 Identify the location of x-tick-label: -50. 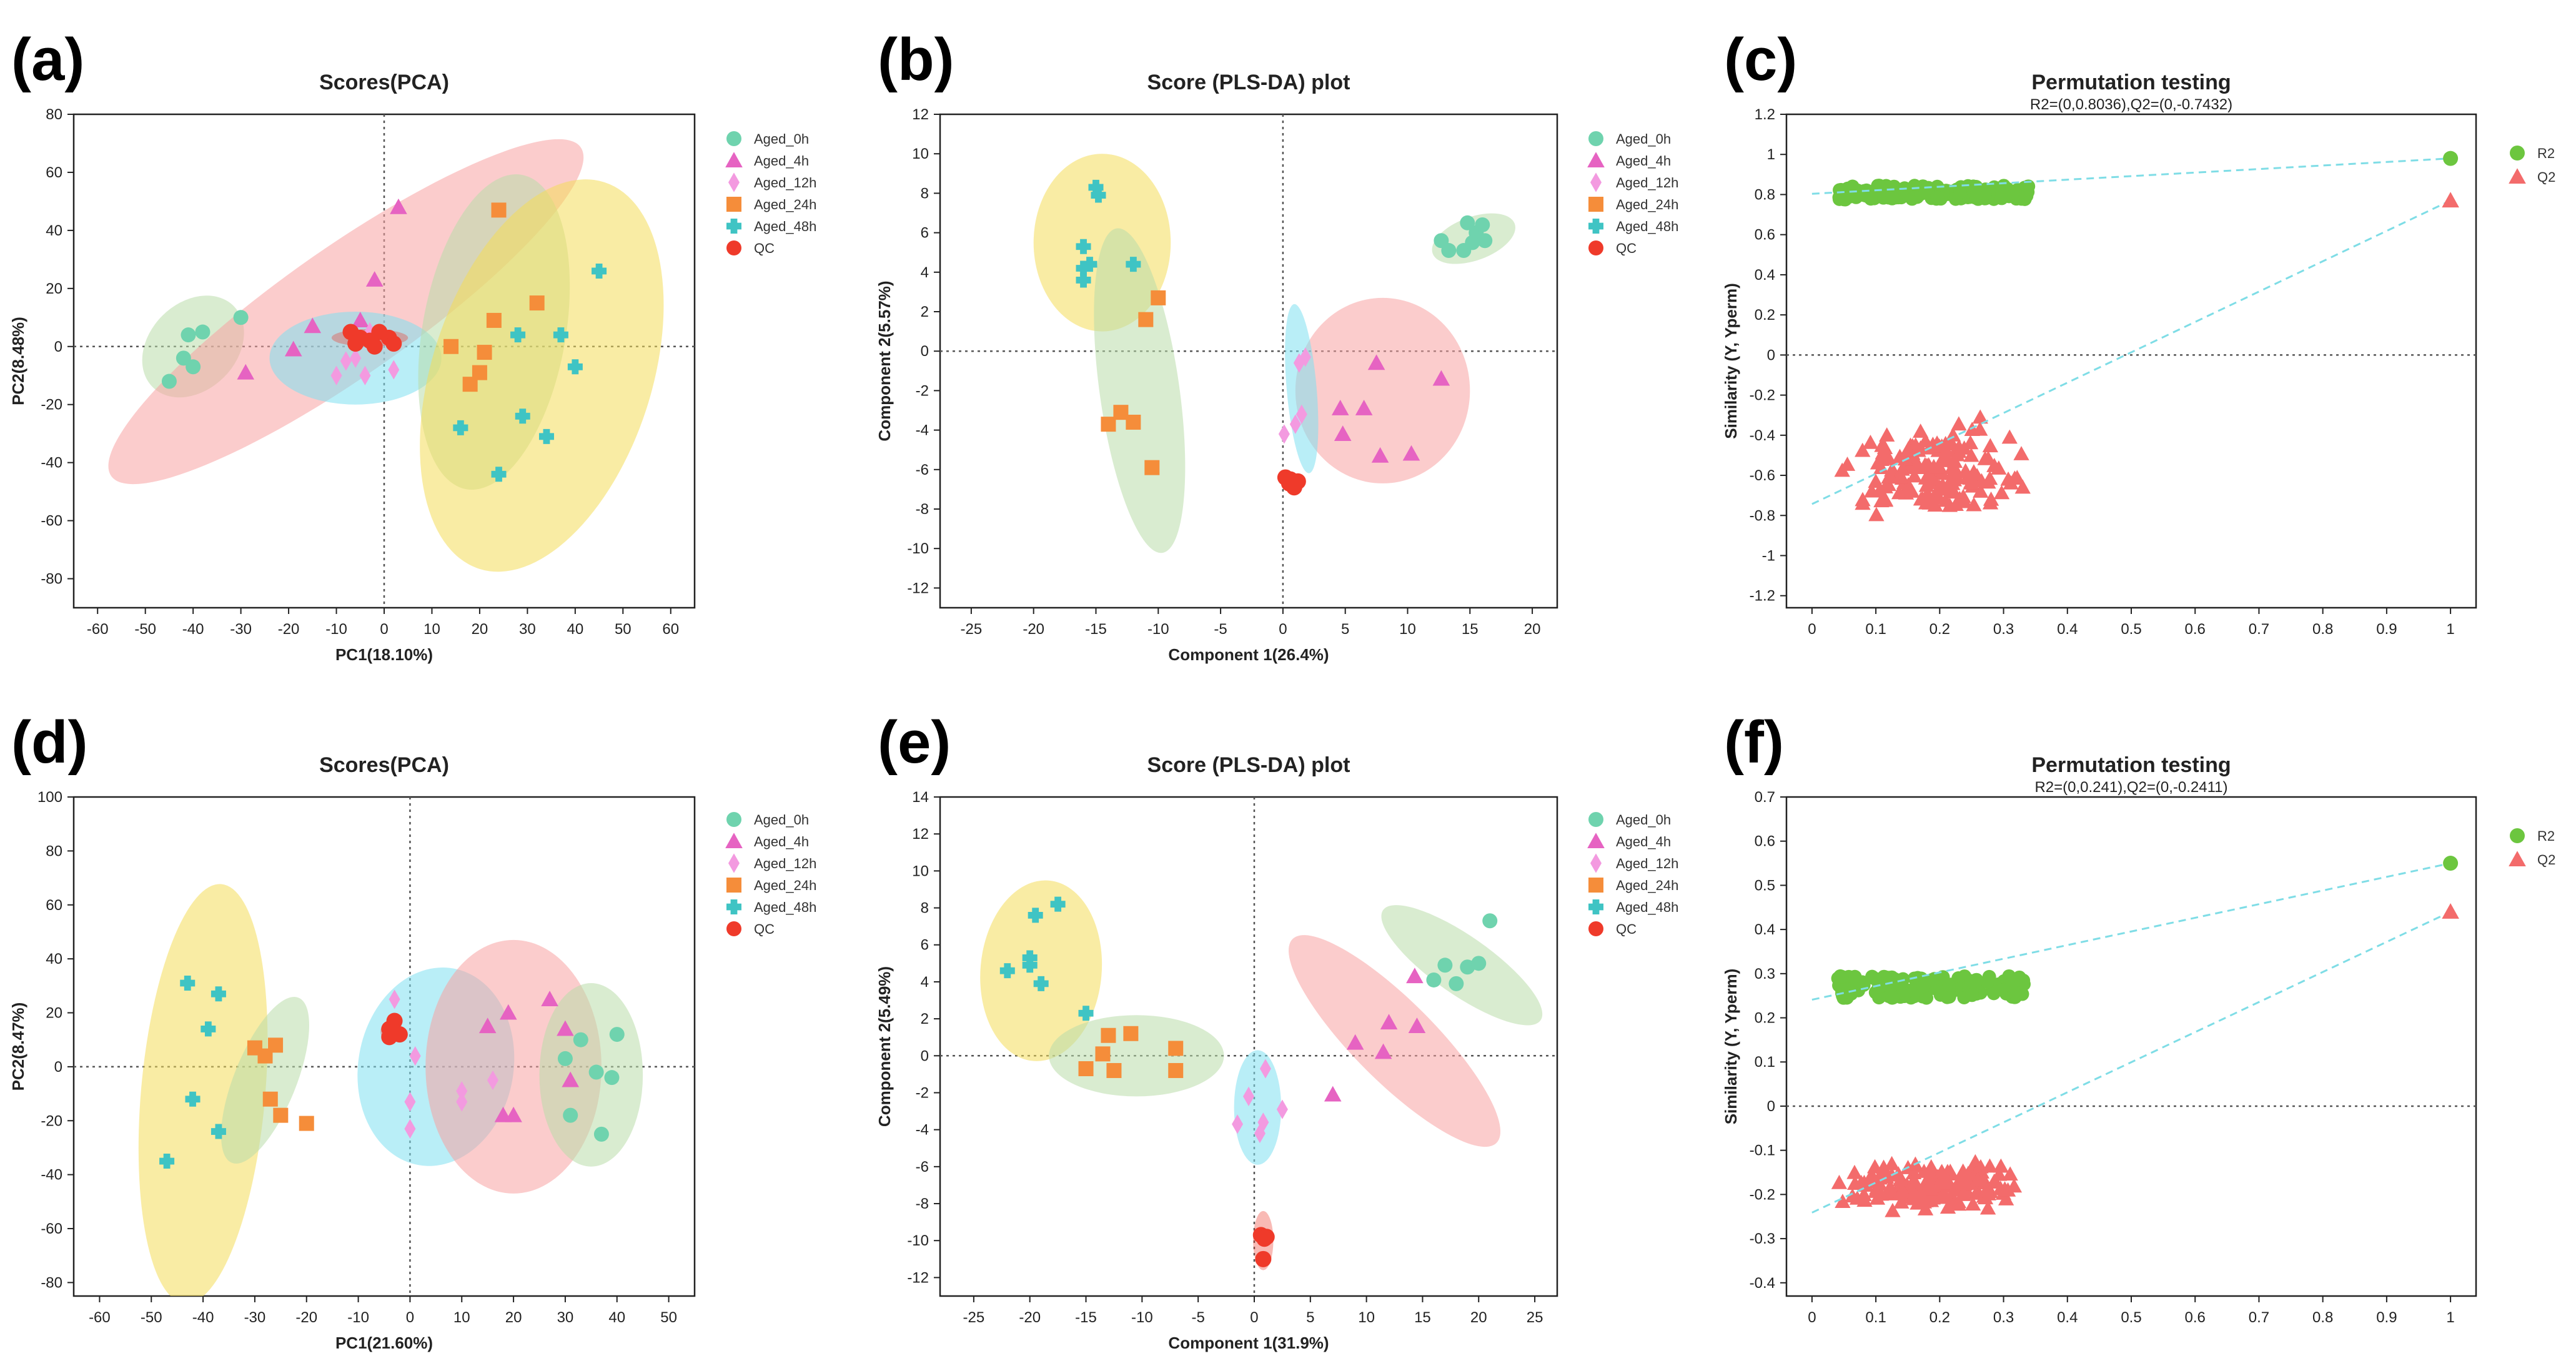
(145, 630).